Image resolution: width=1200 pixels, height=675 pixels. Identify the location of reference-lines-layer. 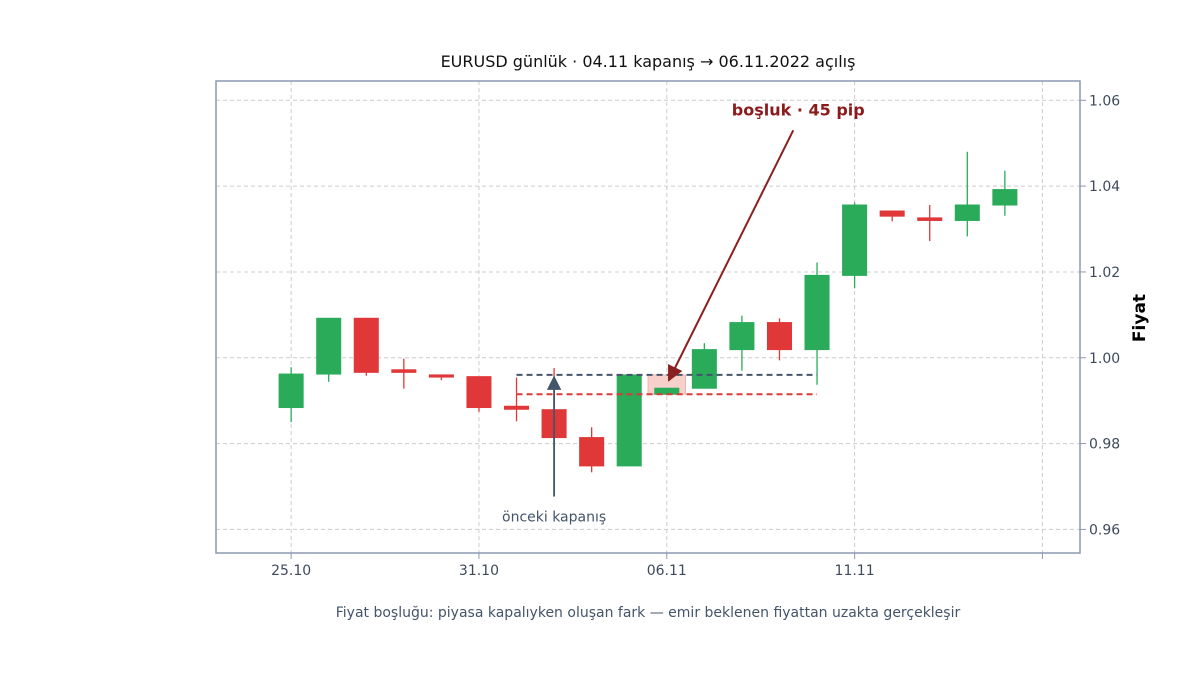
(667, 384).